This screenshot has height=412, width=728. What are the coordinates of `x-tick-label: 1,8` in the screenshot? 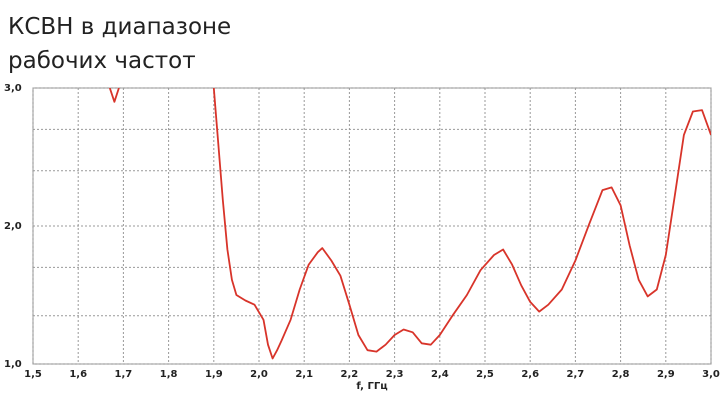 It's located at (169, 374).